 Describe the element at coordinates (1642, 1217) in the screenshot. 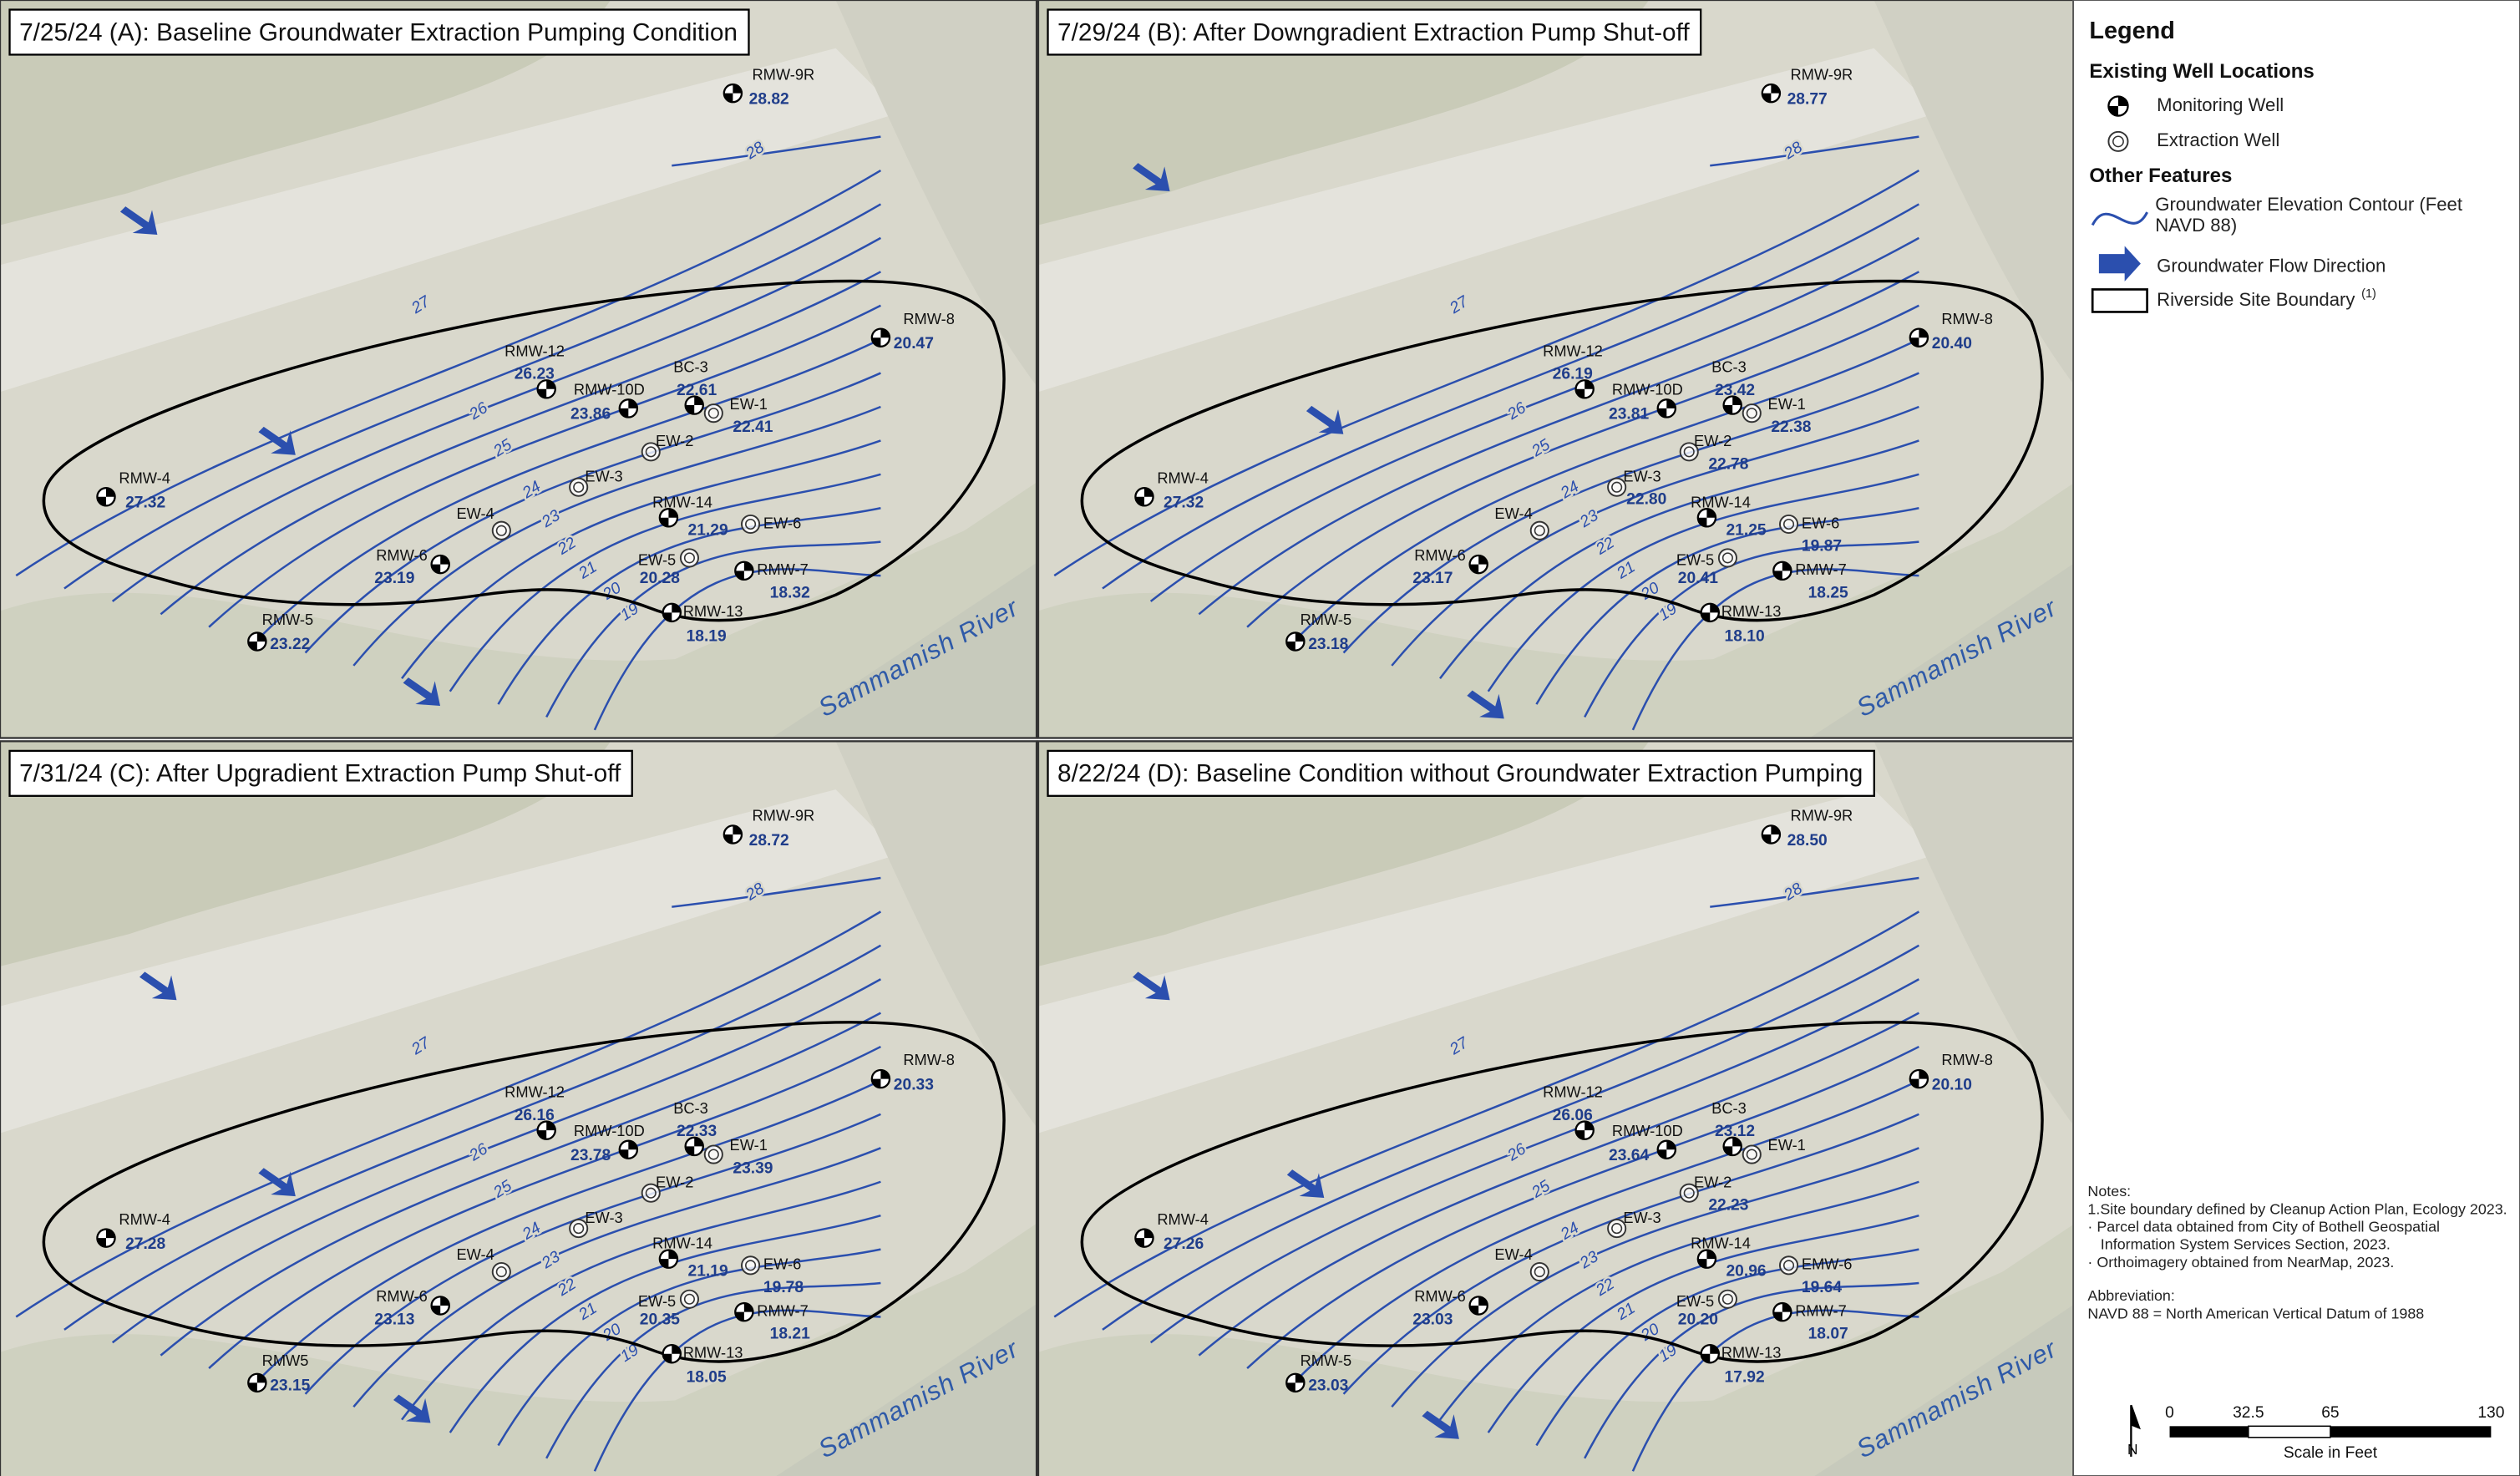

I see `well-name: EW-3` at that location.